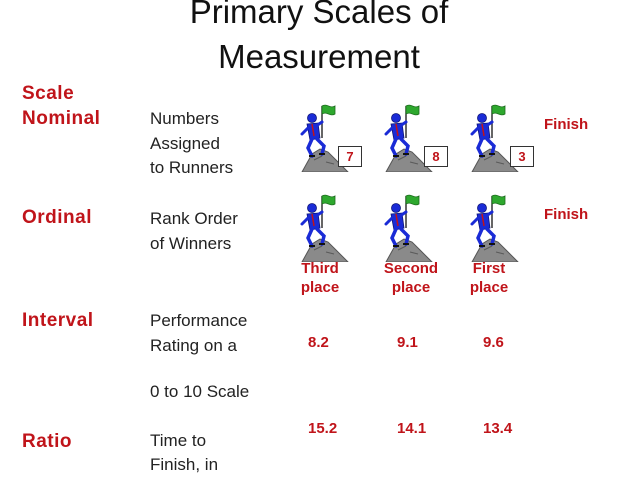 This screenshot has width=638, height=479. I want to click on ratio-desc-line-1: Time to, so click(178, 440).